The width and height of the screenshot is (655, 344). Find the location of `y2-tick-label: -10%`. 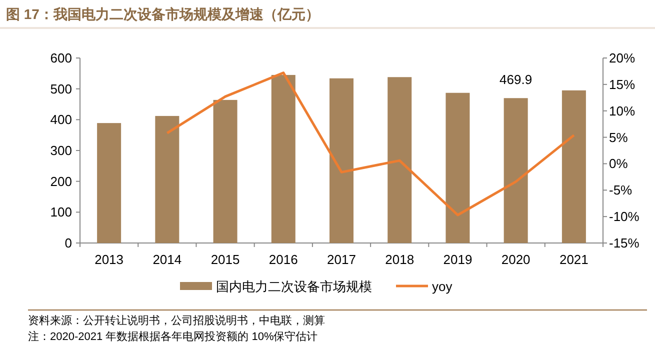

y2-tick-label: -10% is located at coordinates (624, 216).